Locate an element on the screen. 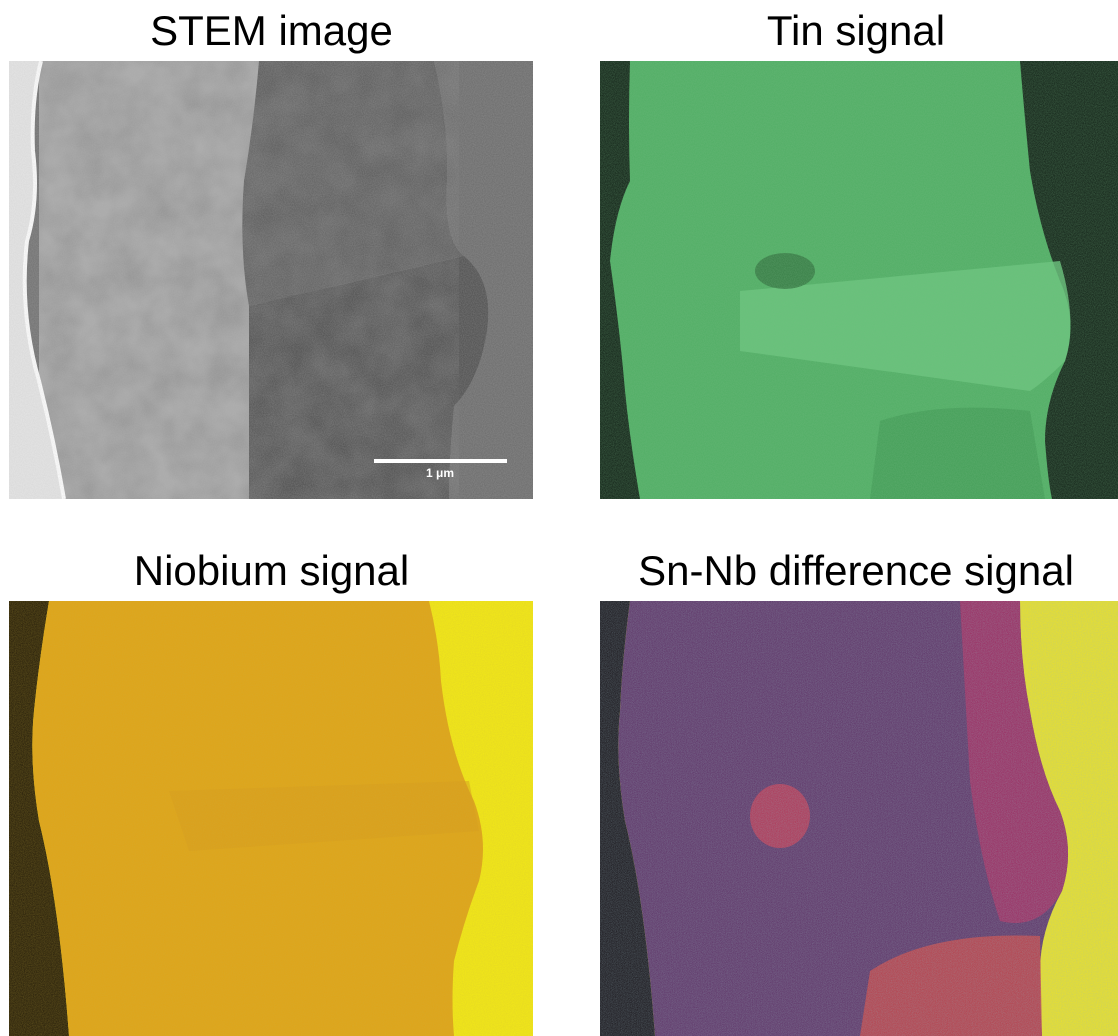  scale-bar is located at coordinates (440, 461).